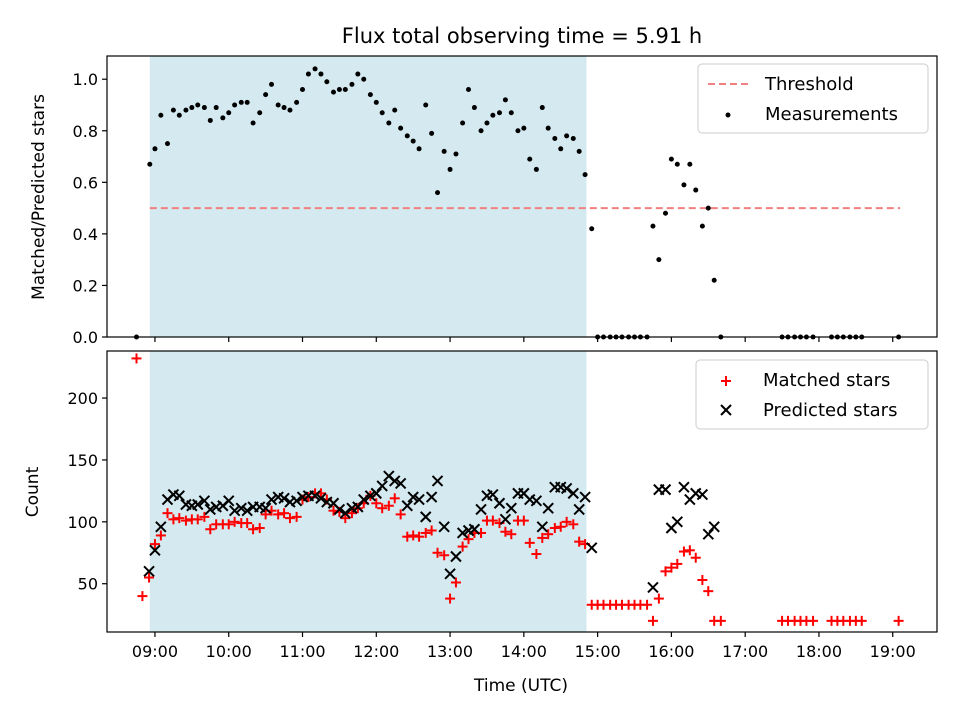 The width and height of the screenshot is (960, 720). Describe the element at coordinates (229, 651) in the screenshot. I see `x-tick-label: 10:00` at that location.